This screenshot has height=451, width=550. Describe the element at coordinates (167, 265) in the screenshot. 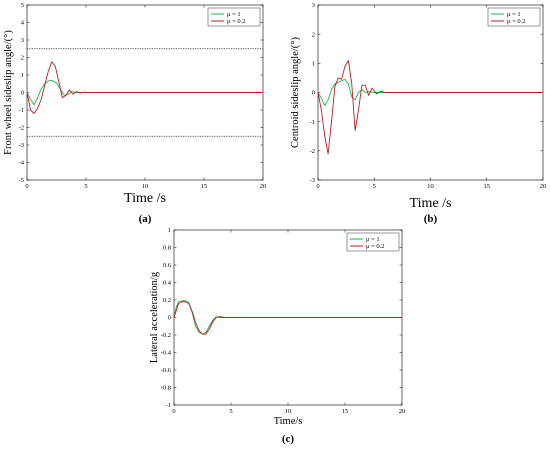

I see `y-tick-label: 0.6` at that location.